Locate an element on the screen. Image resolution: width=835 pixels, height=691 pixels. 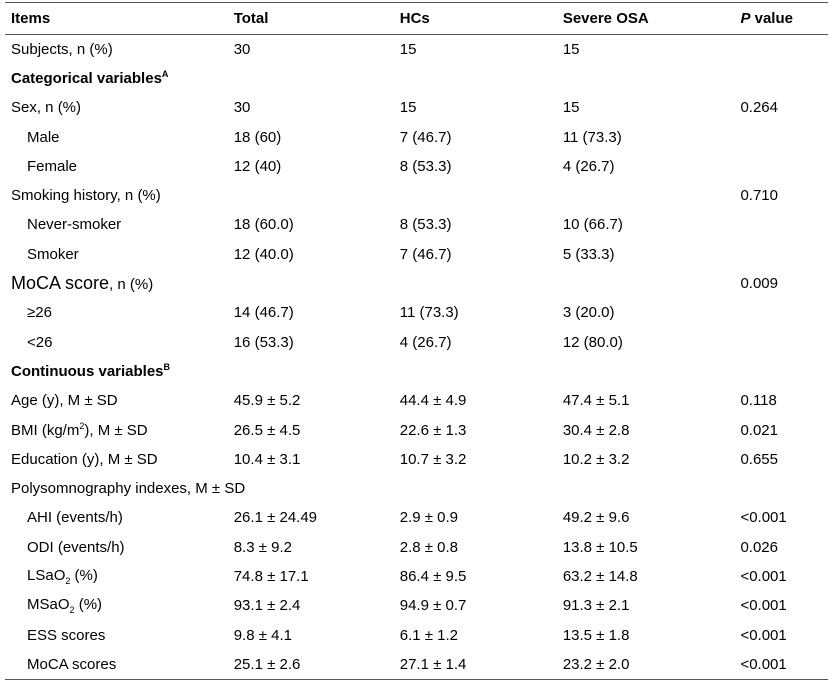
cell-severe: 10.2 ± 3.2 is located at coordinates (596, 459).